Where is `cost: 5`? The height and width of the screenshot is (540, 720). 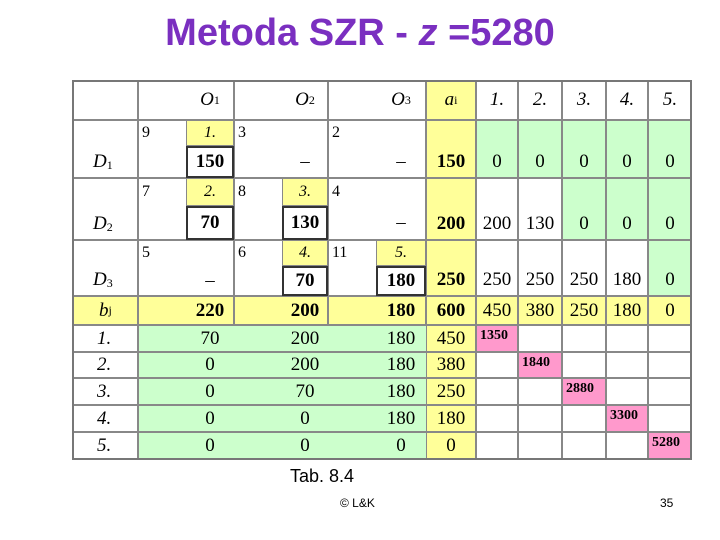
cost: 5 is located at coordinates (146, 252).